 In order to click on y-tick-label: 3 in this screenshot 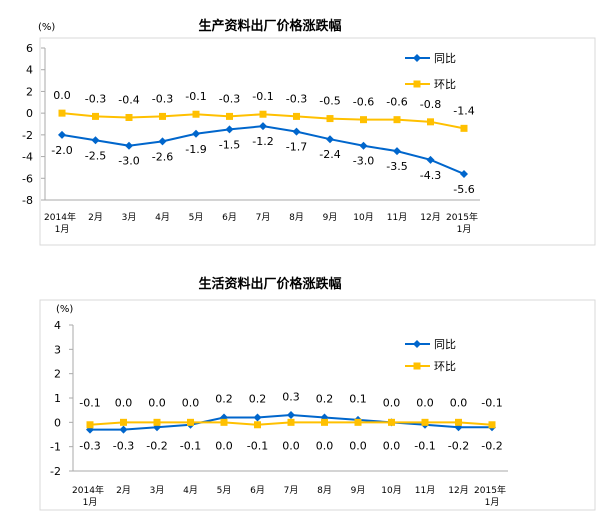, I will do `click(57, 349)`.